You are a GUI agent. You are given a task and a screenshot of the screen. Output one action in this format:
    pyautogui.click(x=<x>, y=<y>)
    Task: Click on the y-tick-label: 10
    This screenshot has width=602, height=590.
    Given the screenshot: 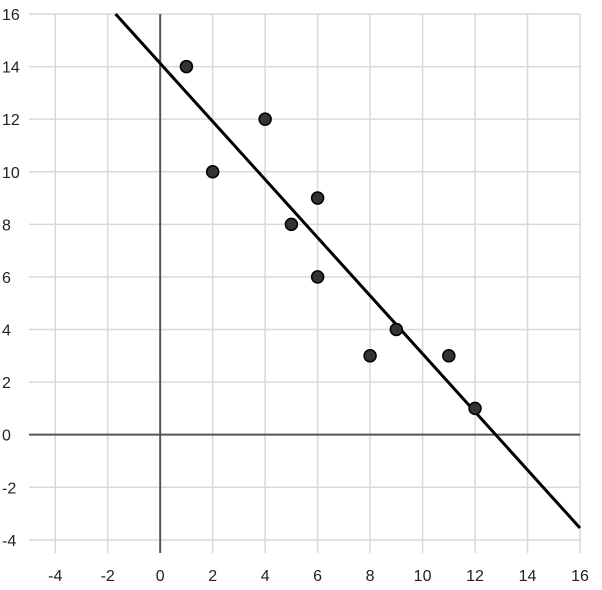 What is the action you would take?
    pyautogui.click(x=11, y=173)
    